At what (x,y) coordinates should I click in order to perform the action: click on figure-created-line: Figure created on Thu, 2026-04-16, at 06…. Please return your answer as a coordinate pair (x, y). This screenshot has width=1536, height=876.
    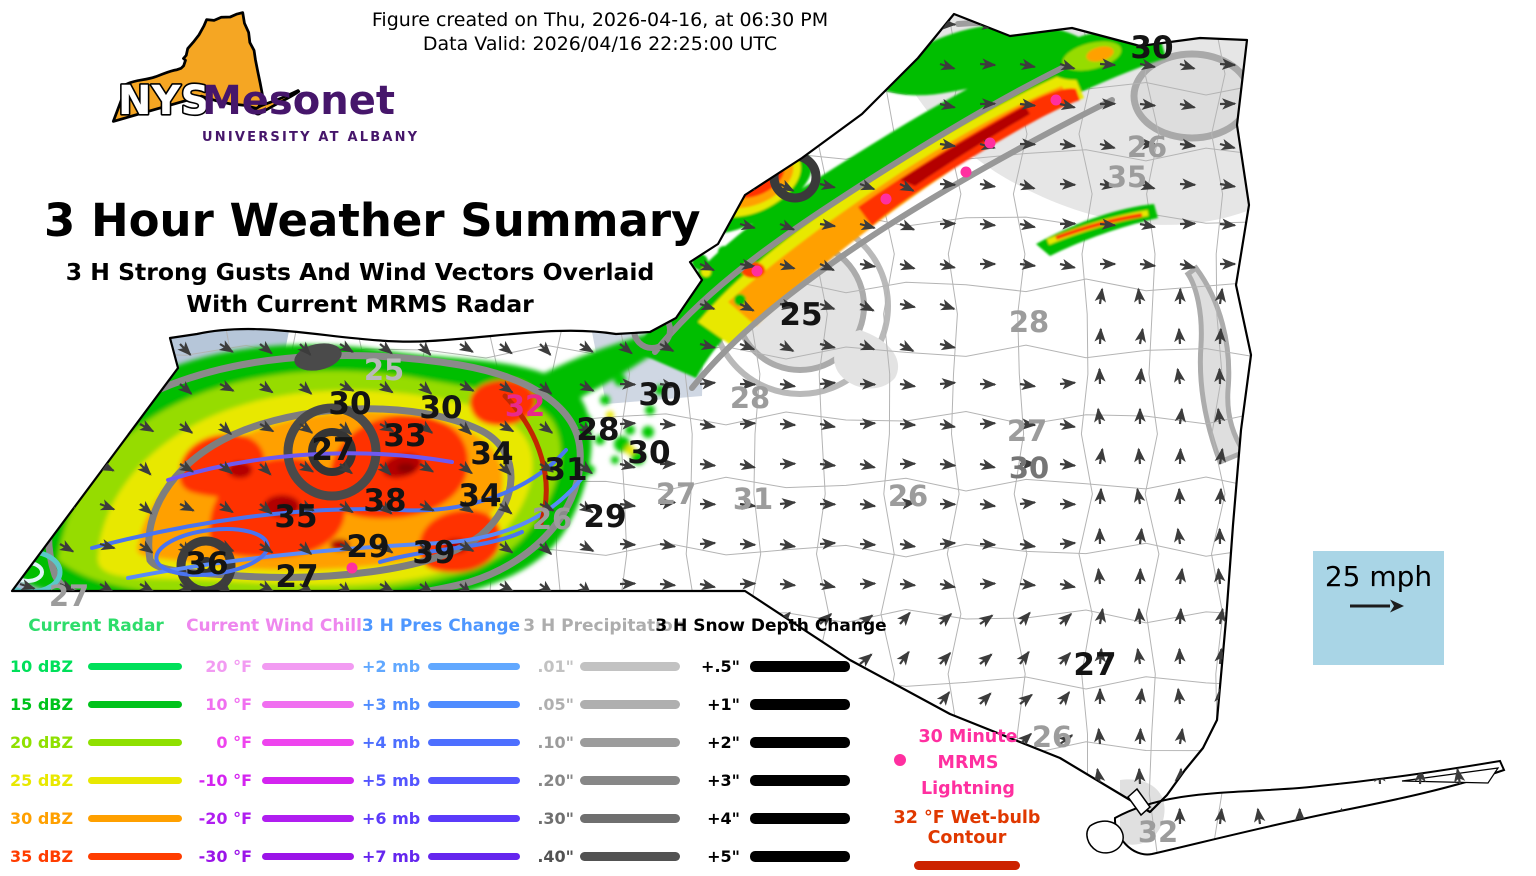
    Looking at the image, I should click on (600, 20).